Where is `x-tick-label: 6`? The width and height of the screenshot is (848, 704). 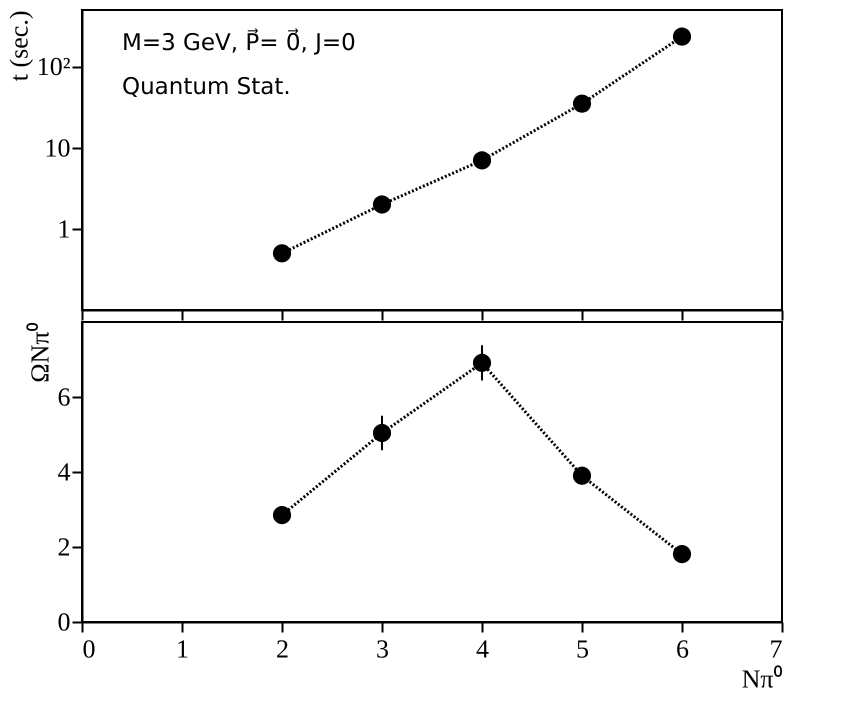 x-tick-label: 6 is located at coordinates (682, 649).